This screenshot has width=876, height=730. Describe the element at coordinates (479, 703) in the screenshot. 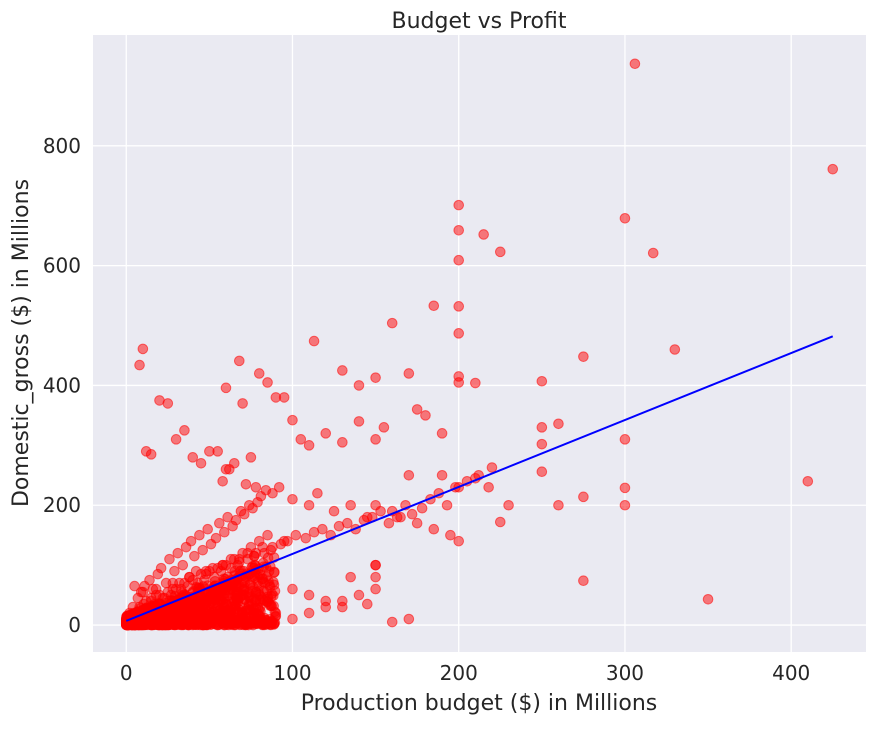

I see `x-axis-label: Production budget ($) in Millions` at that location.